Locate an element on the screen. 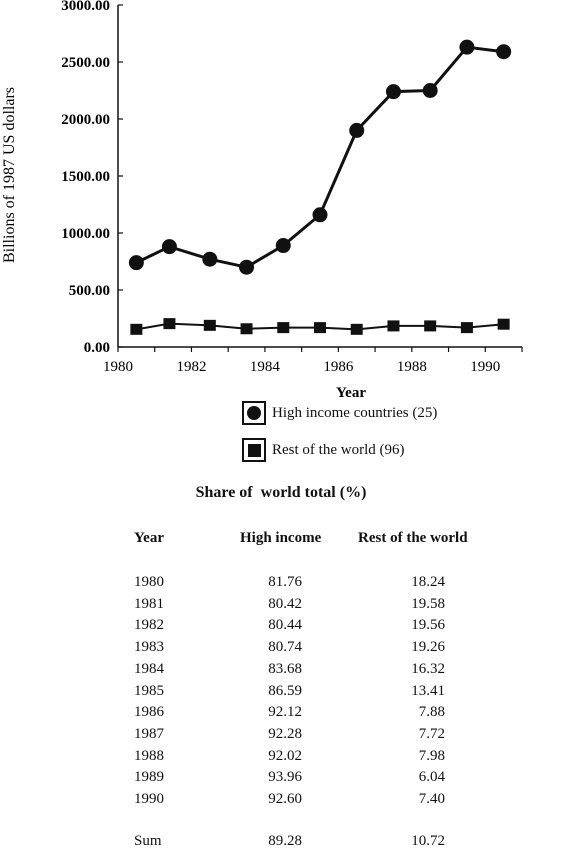 Image resolution: width=562 pixels, height=854 pixels. table-cell-year: 1981 is located at coordinates (149, 603).